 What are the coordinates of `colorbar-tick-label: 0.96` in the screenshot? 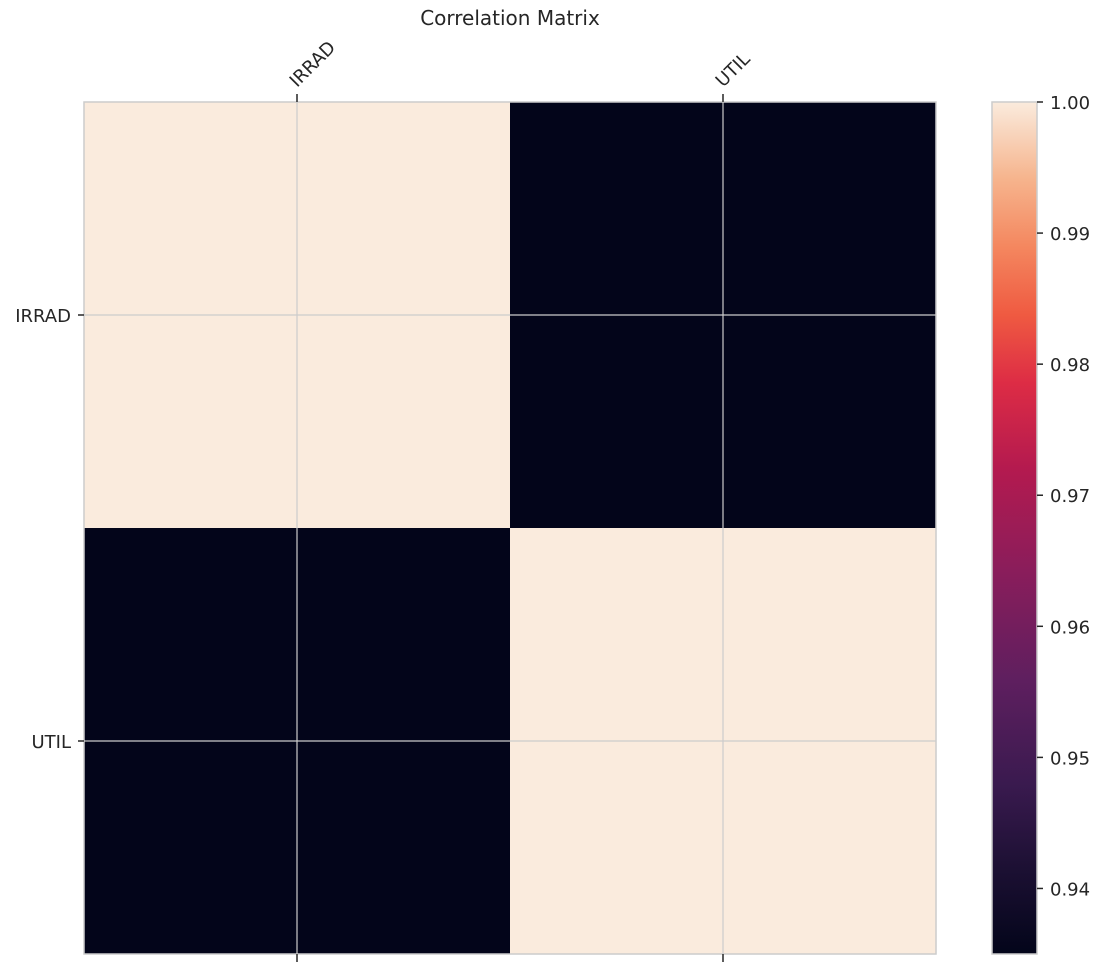 It's located at (1070, 627).